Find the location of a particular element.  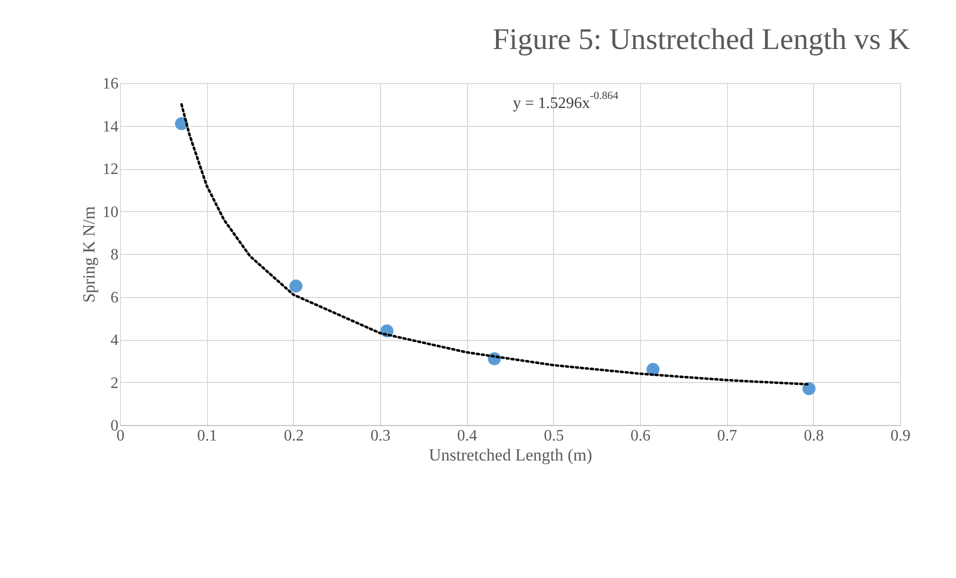

y-axis-title: Spring K N/m is located at coordinates (89, 254).